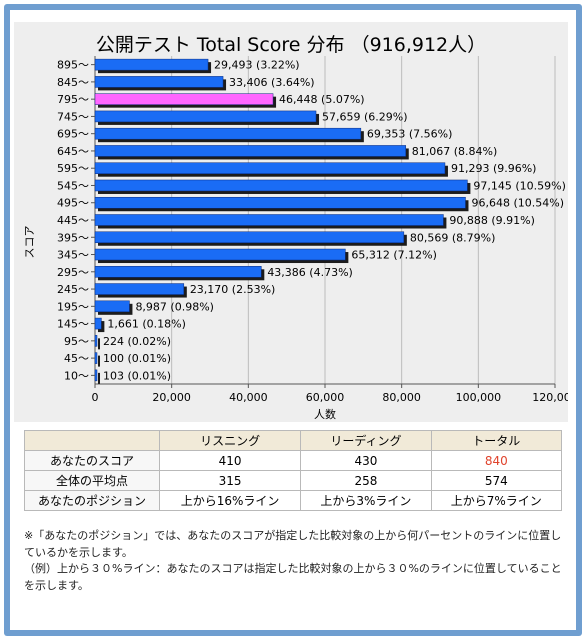 The height and width of the screenshot is (640, 588). I want to click on bar-data-label: 90,888 (9.91%), so click(492, 220).